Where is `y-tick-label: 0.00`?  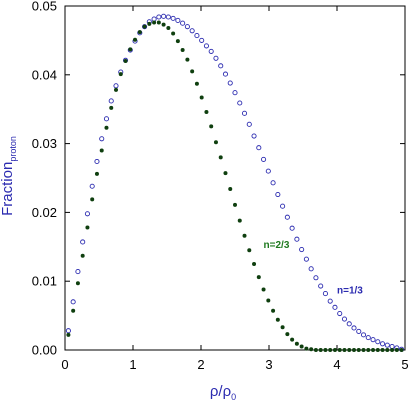
y-tick-label: 0.00 is located at coordinates (44, 350).